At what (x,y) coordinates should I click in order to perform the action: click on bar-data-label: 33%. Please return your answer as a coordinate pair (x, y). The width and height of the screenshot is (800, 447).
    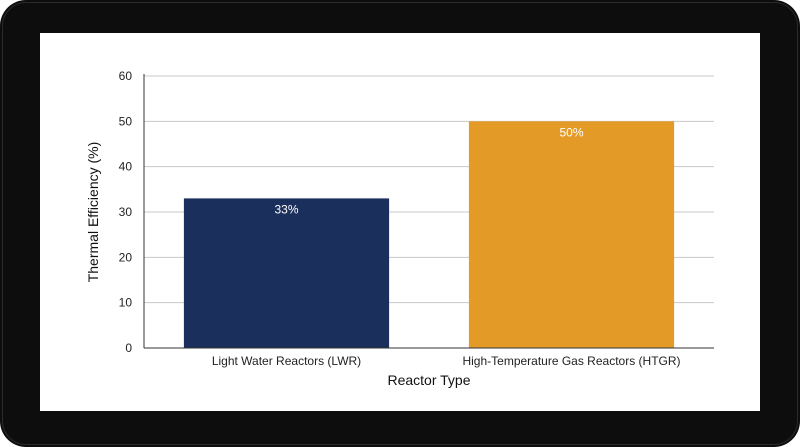
    Looking at the image, I should click on (286, 209).